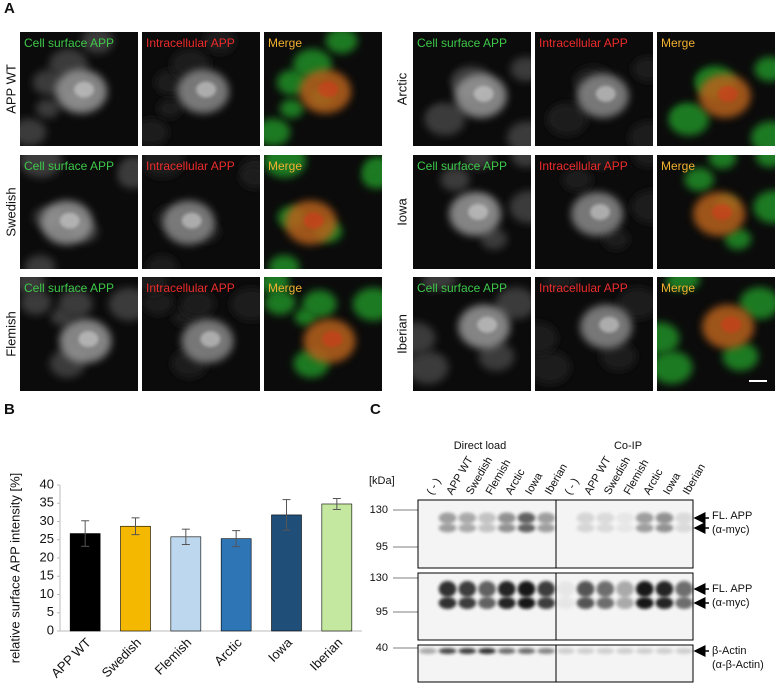 The width and height of the screenshot is (783, 685). I want to click on y-tick-label: 20, so click(47, 556).